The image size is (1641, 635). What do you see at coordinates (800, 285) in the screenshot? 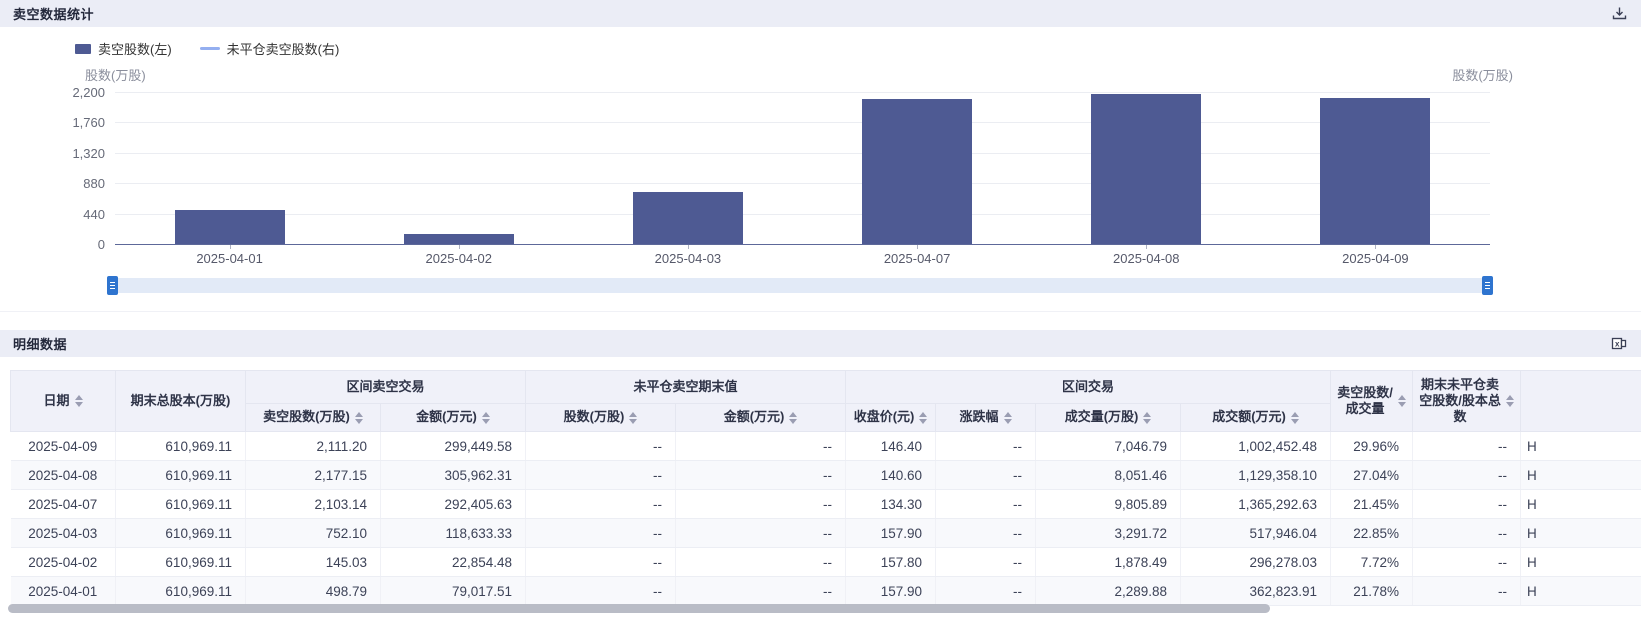
I see `datazoom-slider` at bounding box center [800, 285].